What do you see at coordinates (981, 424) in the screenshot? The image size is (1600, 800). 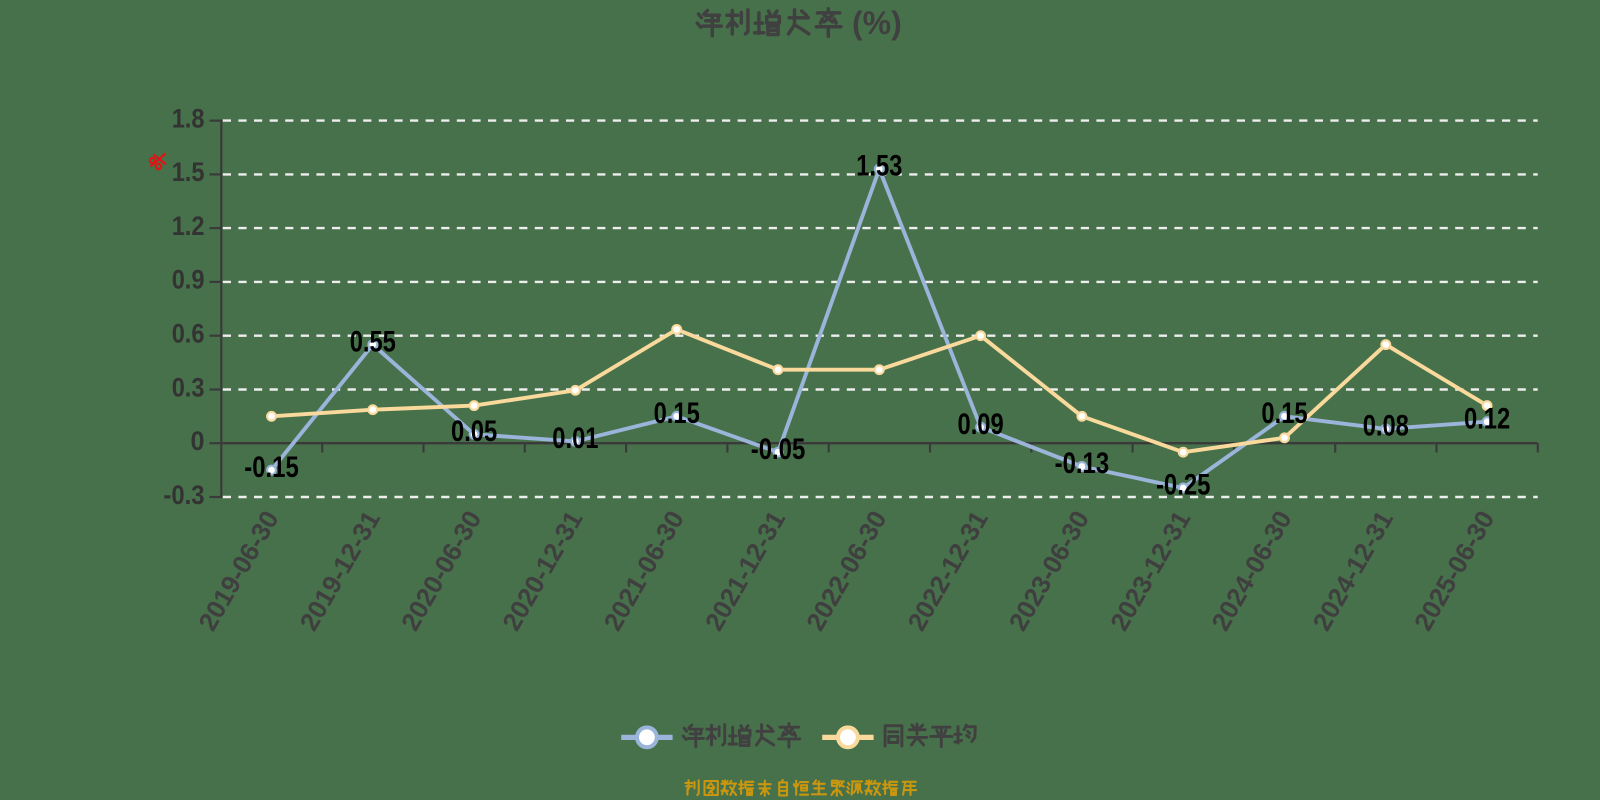 I see `svg-text: 0.09` at bounding box center [981, 424].